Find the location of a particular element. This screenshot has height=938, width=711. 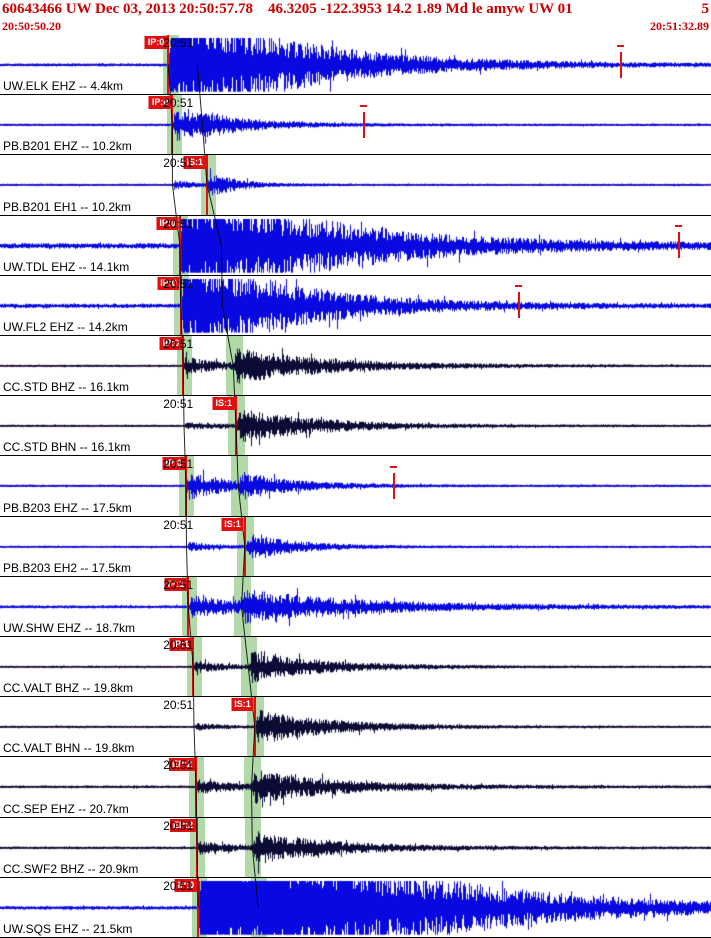

station-label: PB.B201 EH1 -- 10.2km is located at coordinates (67, 206).